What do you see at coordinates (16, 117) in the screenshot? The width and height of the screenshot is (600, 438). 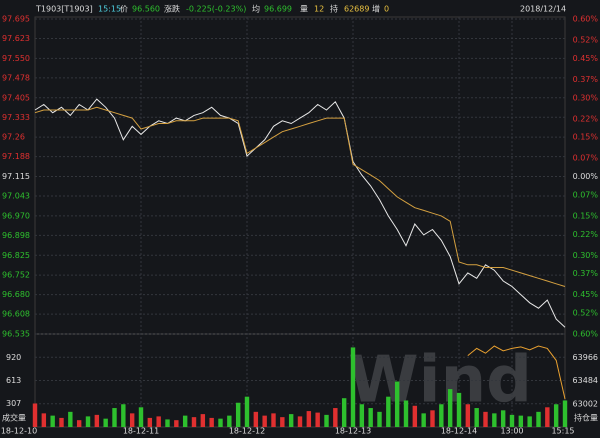 I see `y-tick-label: 97.333` at bounding box center [16, 117].